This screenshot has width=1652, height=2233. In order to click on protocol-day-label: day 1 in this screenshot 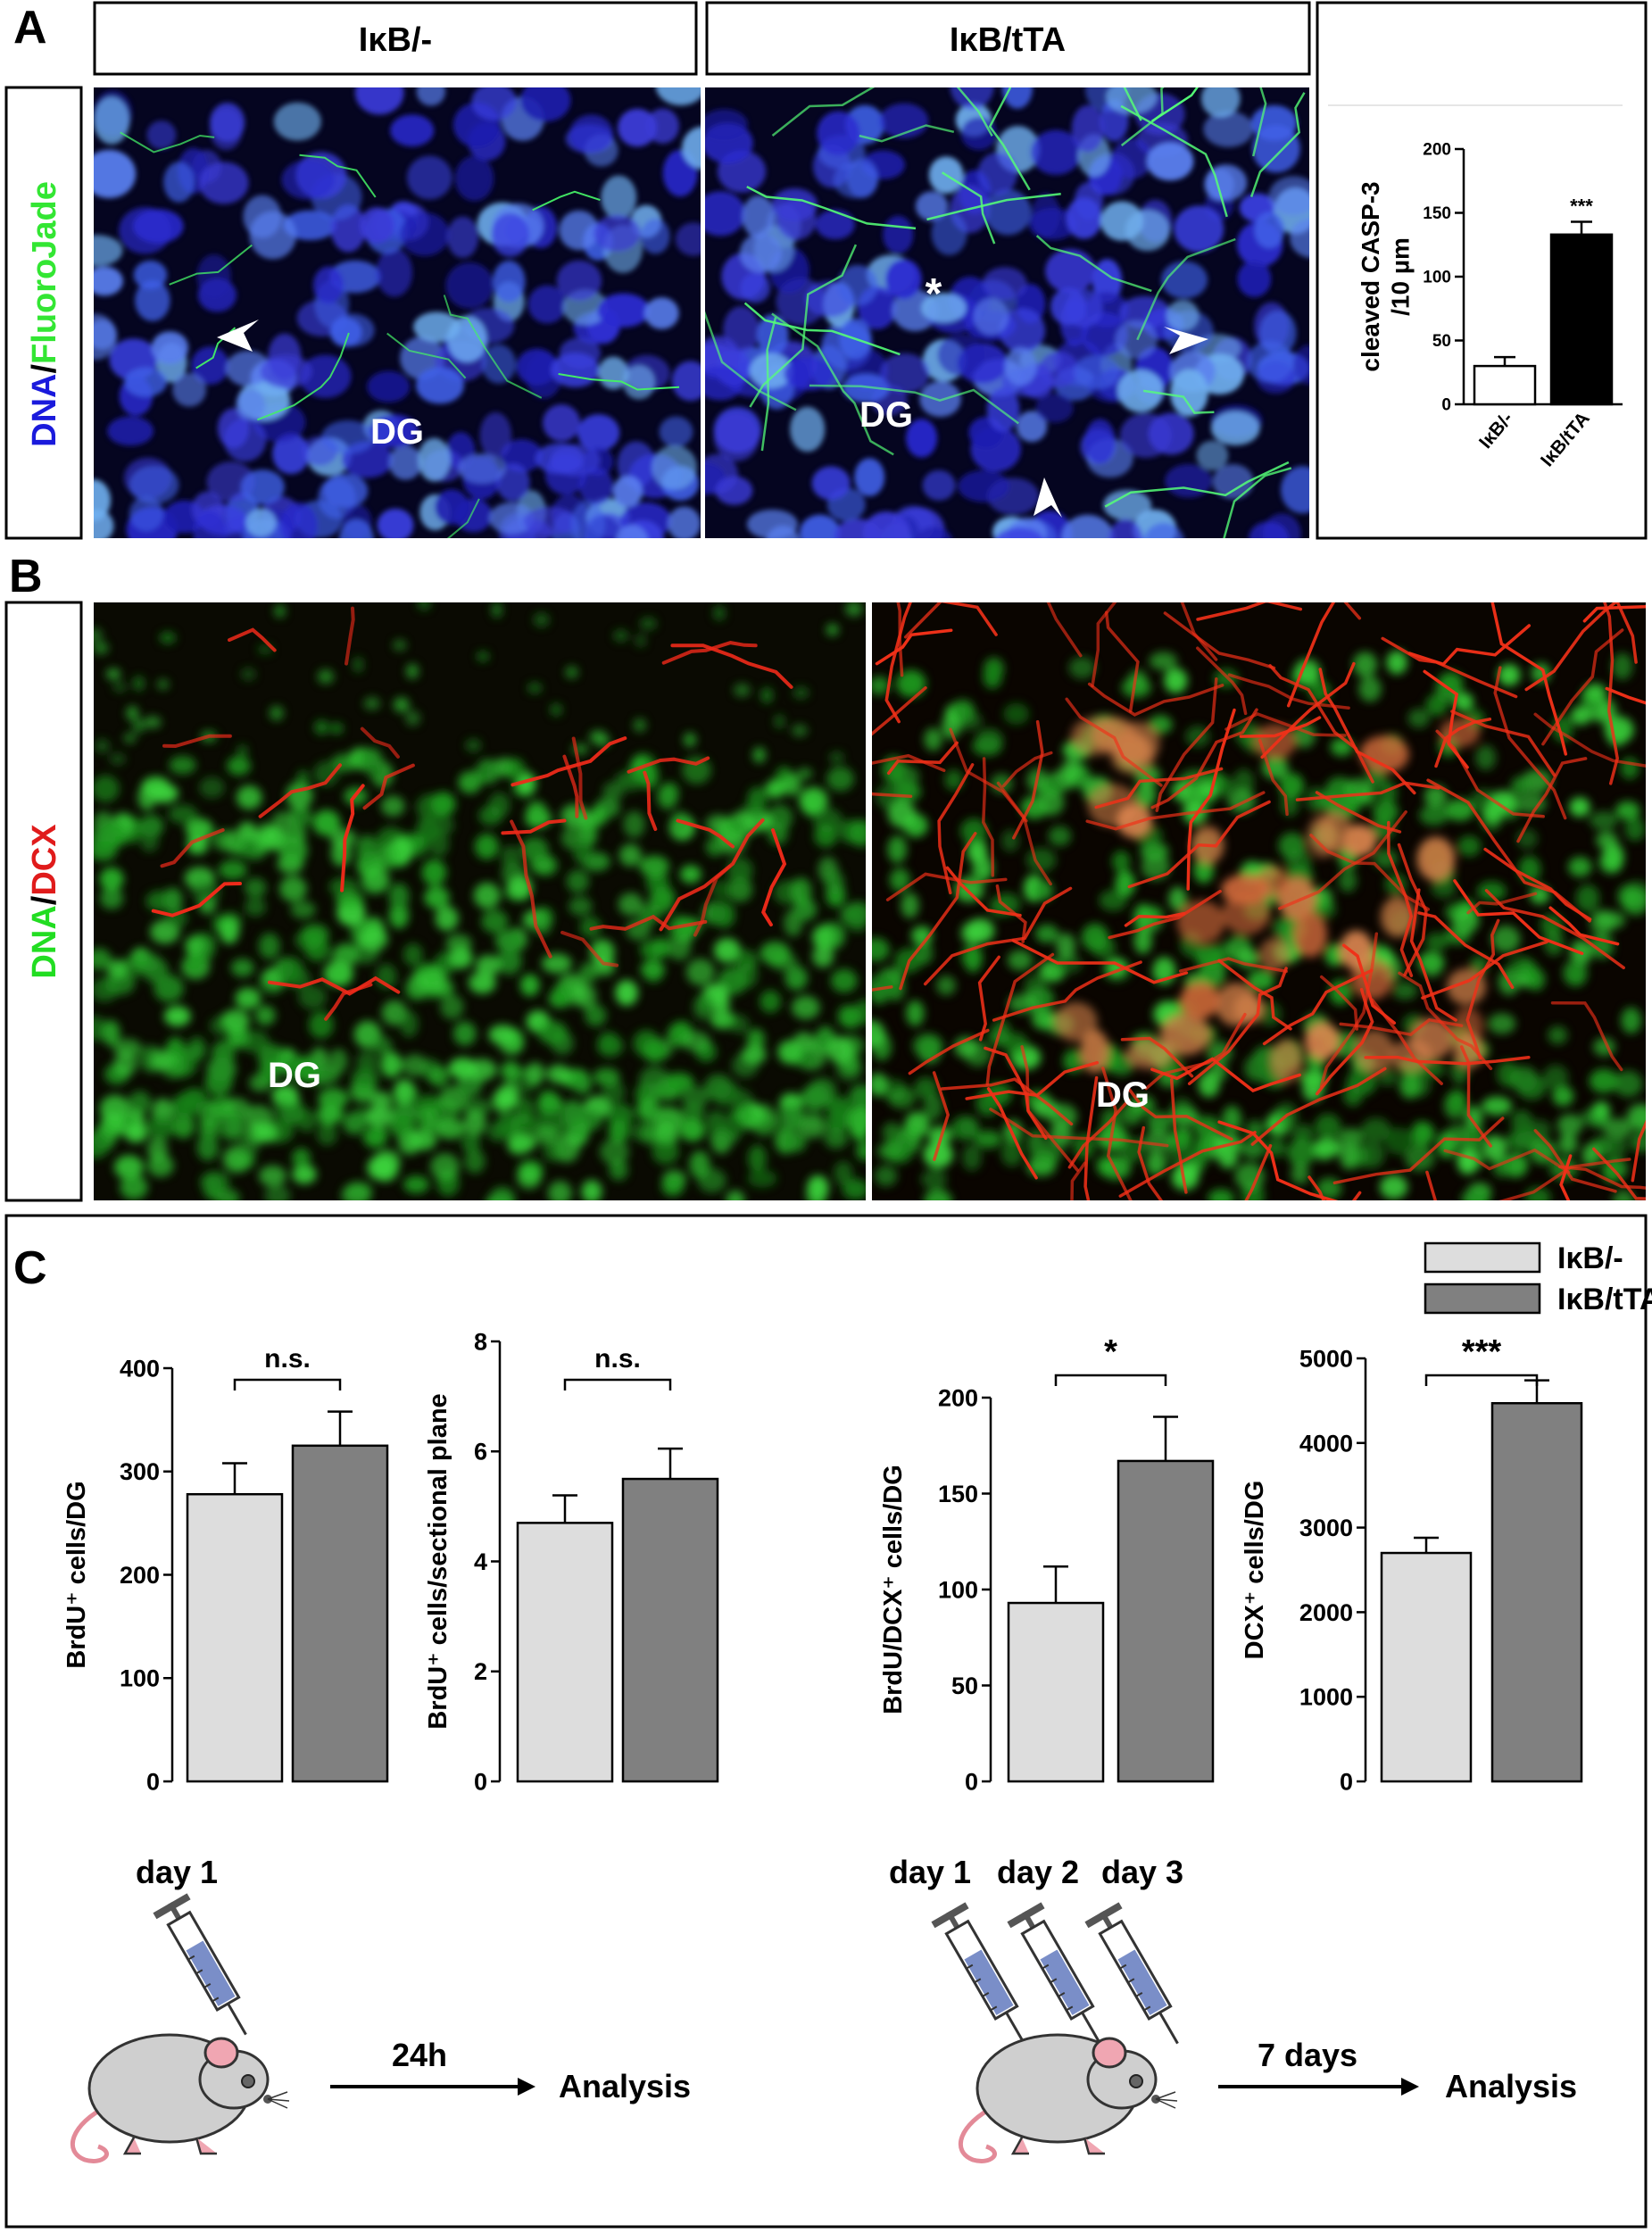, I will do `click(930, 1872)`.